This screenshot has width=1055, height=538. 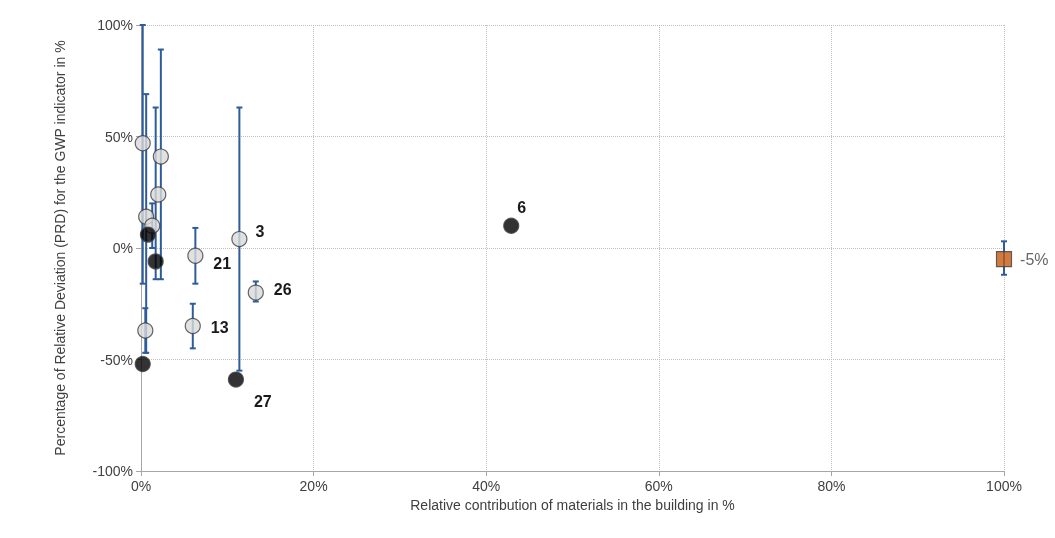 I want to click on x-tick-label: 60%, so click(x=658, y=486).